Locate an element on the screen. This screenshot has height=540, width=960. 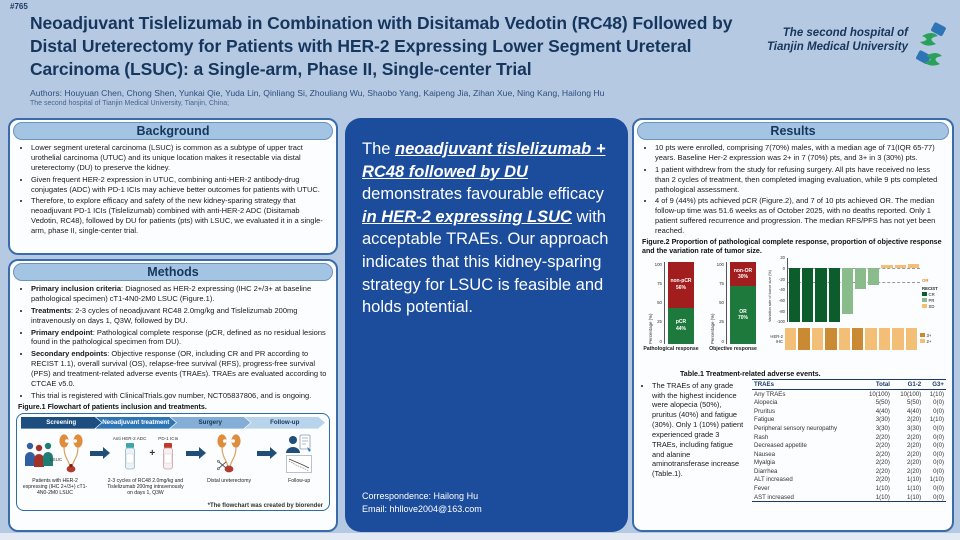
table-cell: Decreased appetite is located at coordinates (780, 446).